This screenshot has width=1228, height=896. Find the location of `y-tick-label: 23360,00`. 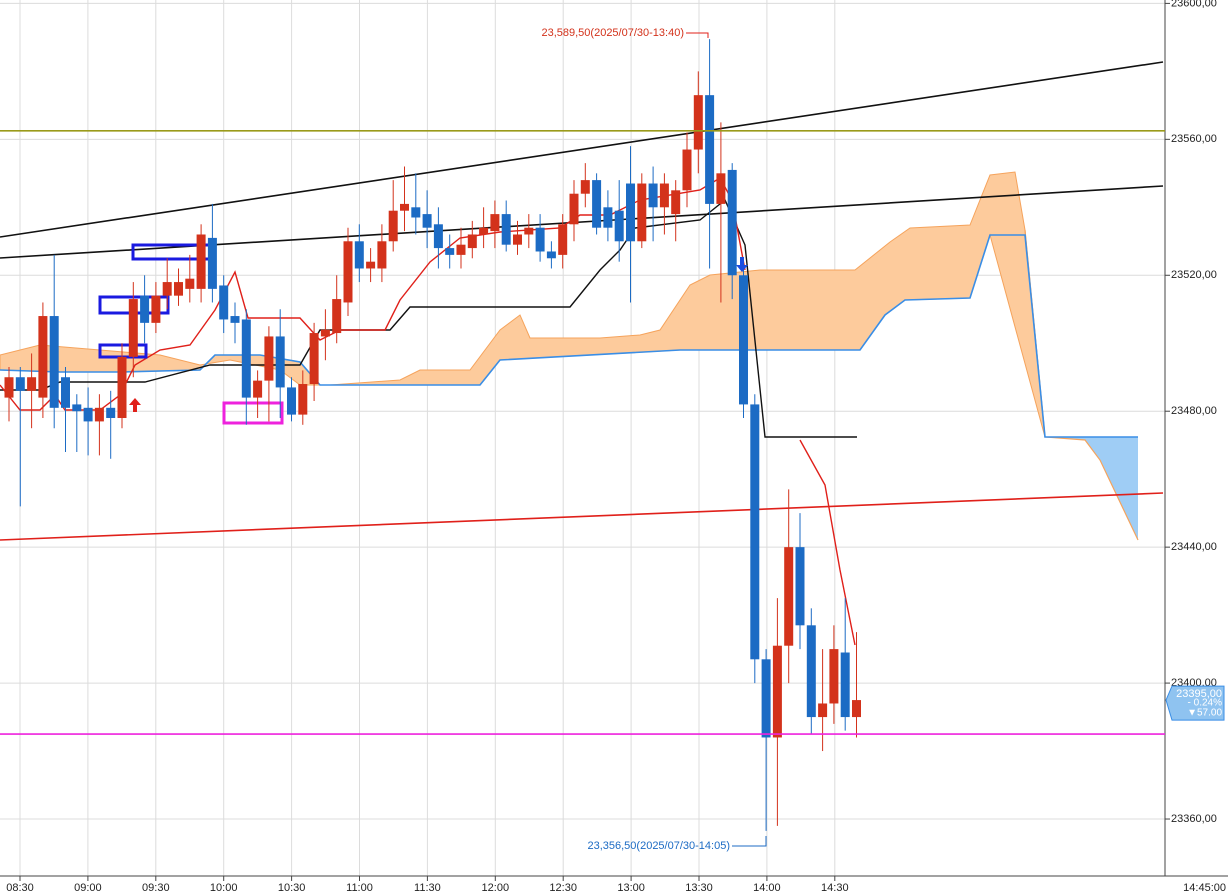

y-tick-label: 23360,00 is located at coordinates (1194, 819).